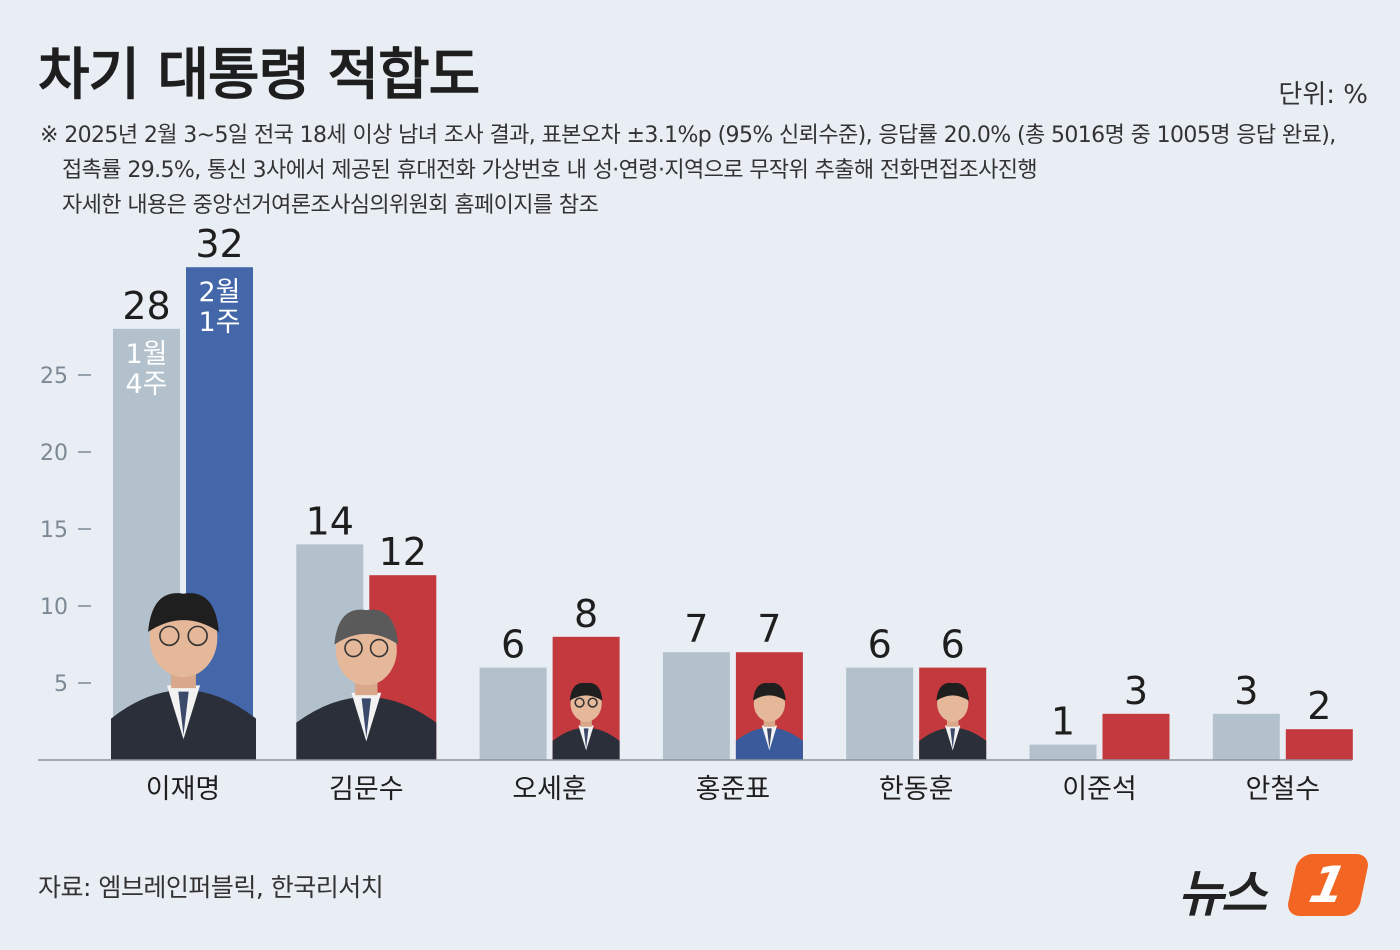  What do you see at coordinates (183, 789) in the screenshot?
I see `category-label: 이재명` at bounding box center [183, 789].